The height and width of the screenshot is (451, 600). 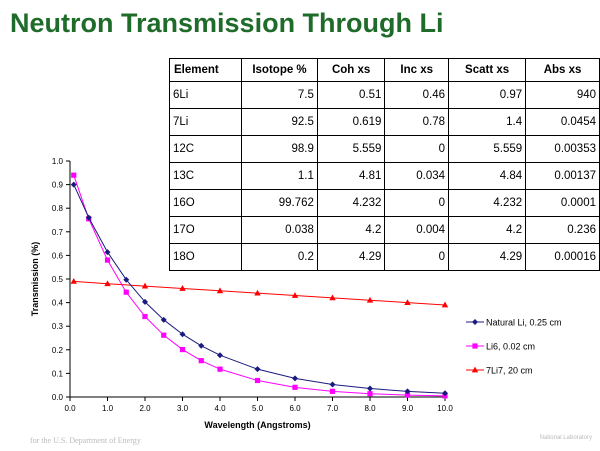 What do you see at coordinates (370, 408) in the screenshot?
I see `x-tick-label: 8.0` at bounding box center [370, 408].